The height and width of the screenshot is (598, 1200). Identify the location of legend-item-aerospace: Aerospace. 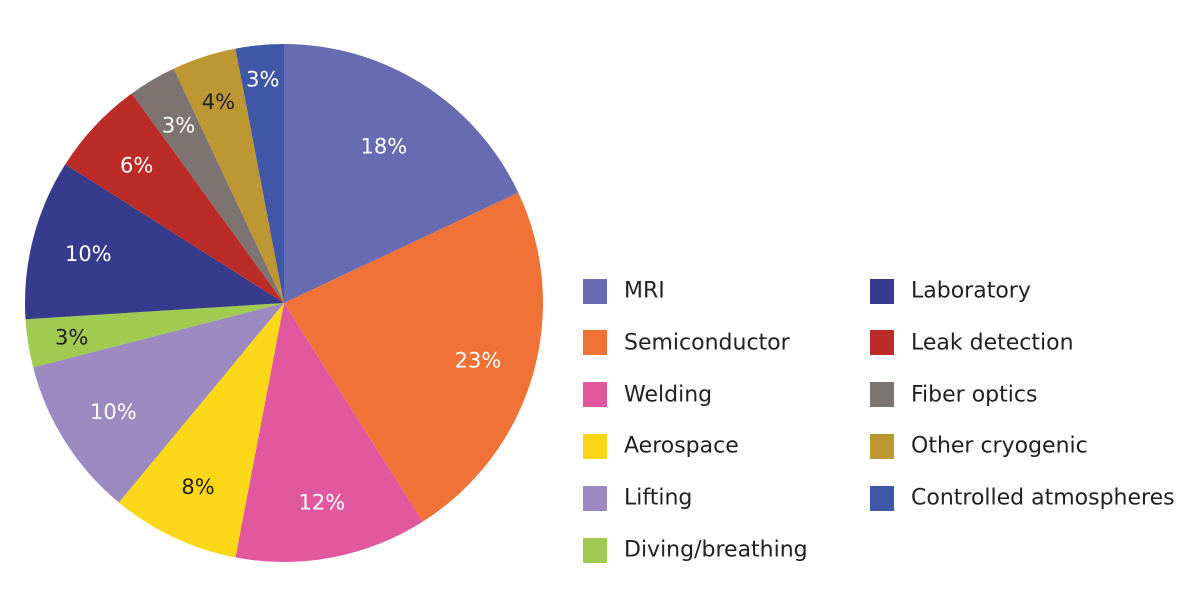
(661, 446).